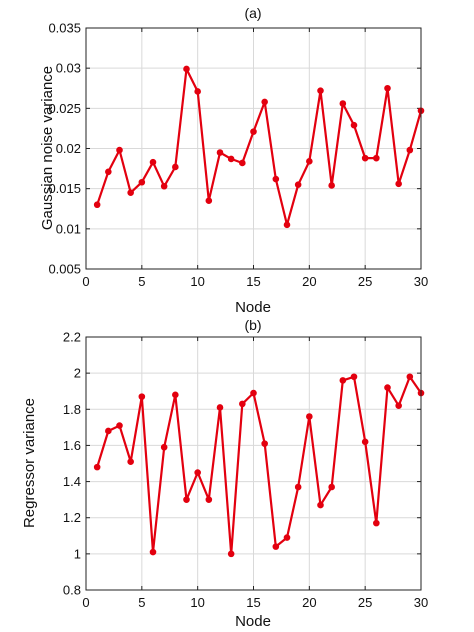  Describe the element at coordinates (68, 68) in the screenshot. I see `panel-a-ytick-label: 0.03` at that location.